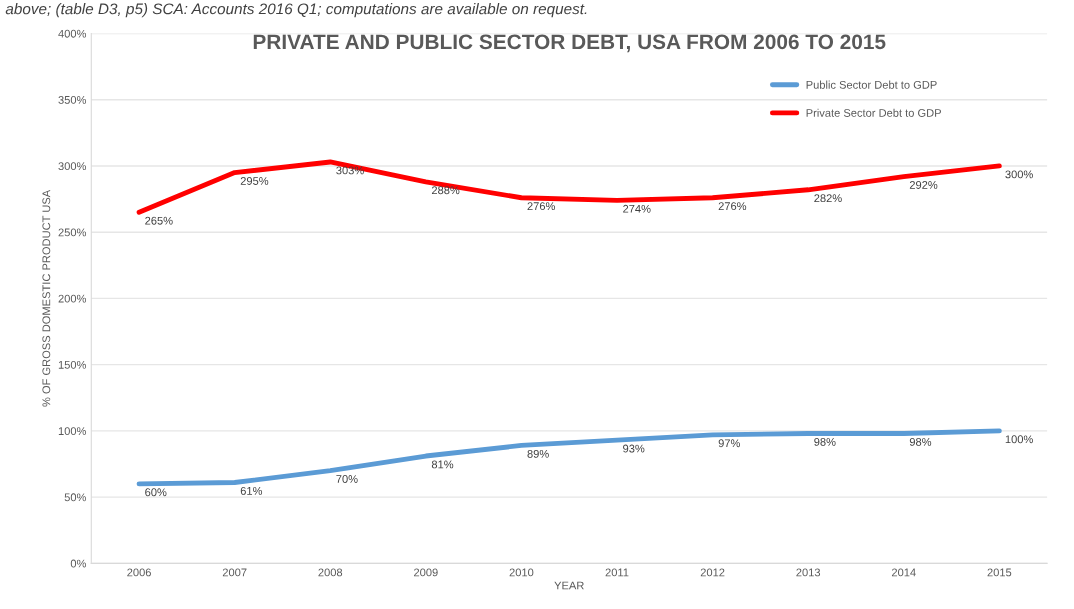 The width and height of the screenshot is (1074, 609). I want to click on data-label: 288%, so click(445, 190).